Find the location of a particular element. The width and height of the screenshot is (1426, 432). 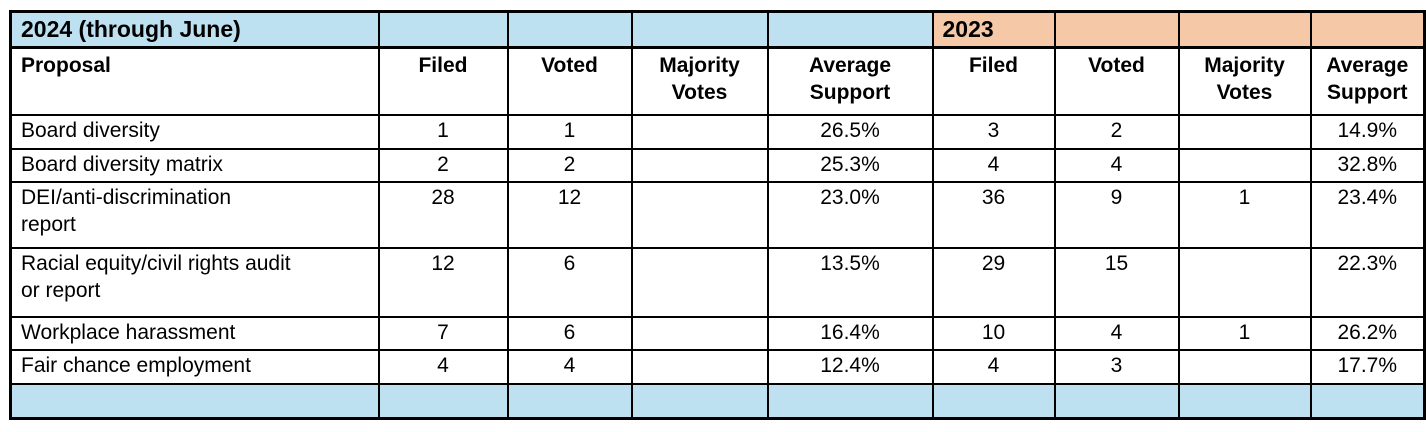

table-foot is located at coordinates (717, 401).